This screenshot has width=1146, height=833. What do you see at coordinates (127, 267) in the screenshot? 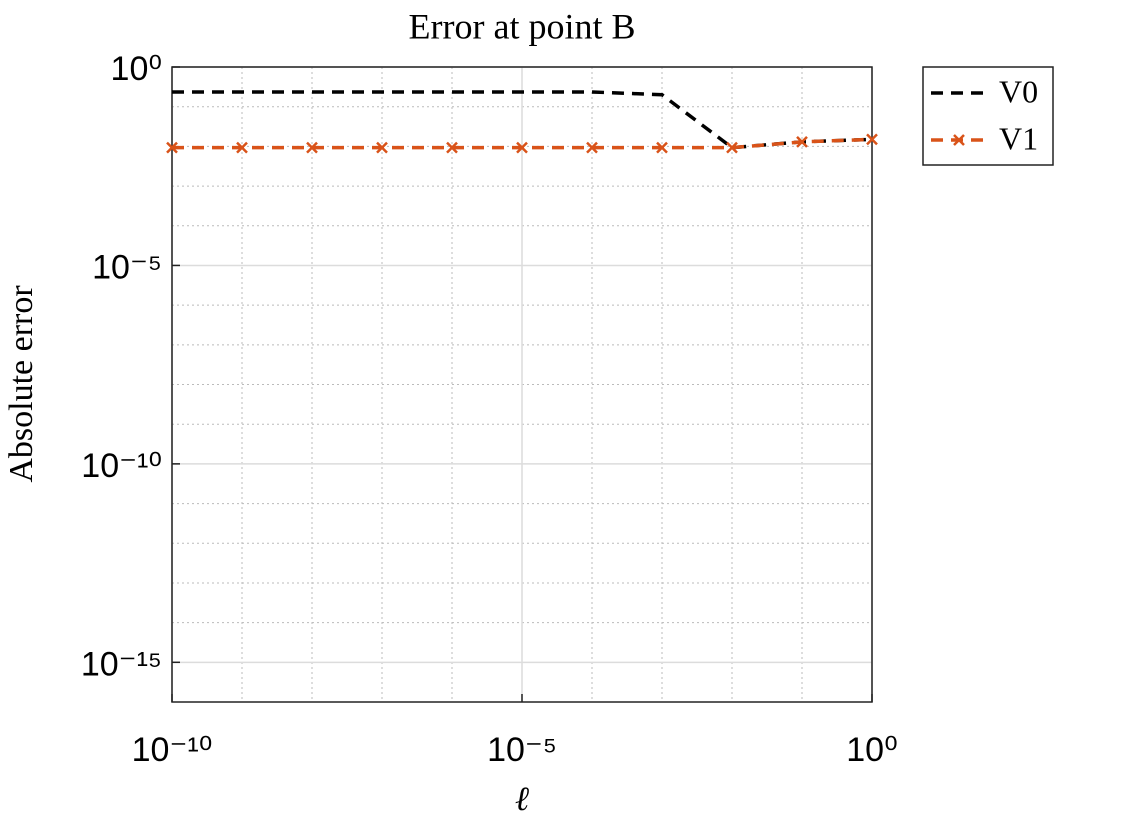
I see `y-tick-label: 10⁻⁵` at bounding box center [127, 267].